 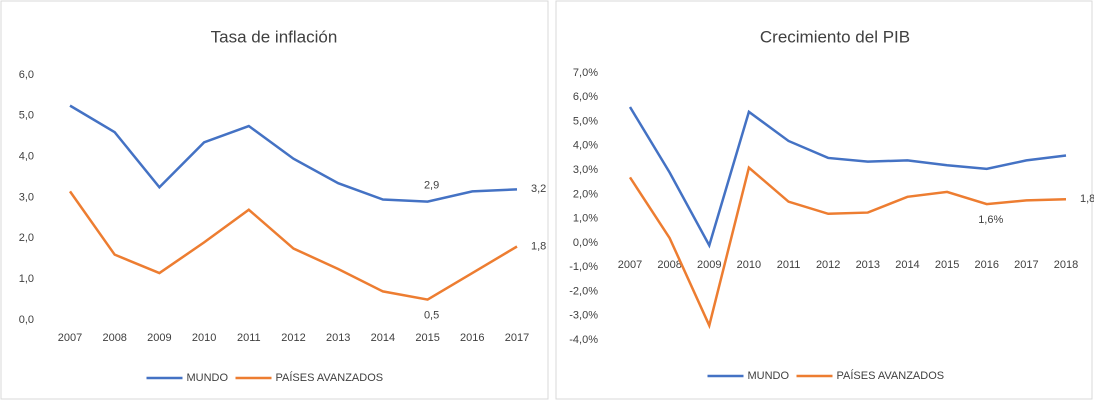 I want to click on data-label: 0,5, so click(x=431, y=315).